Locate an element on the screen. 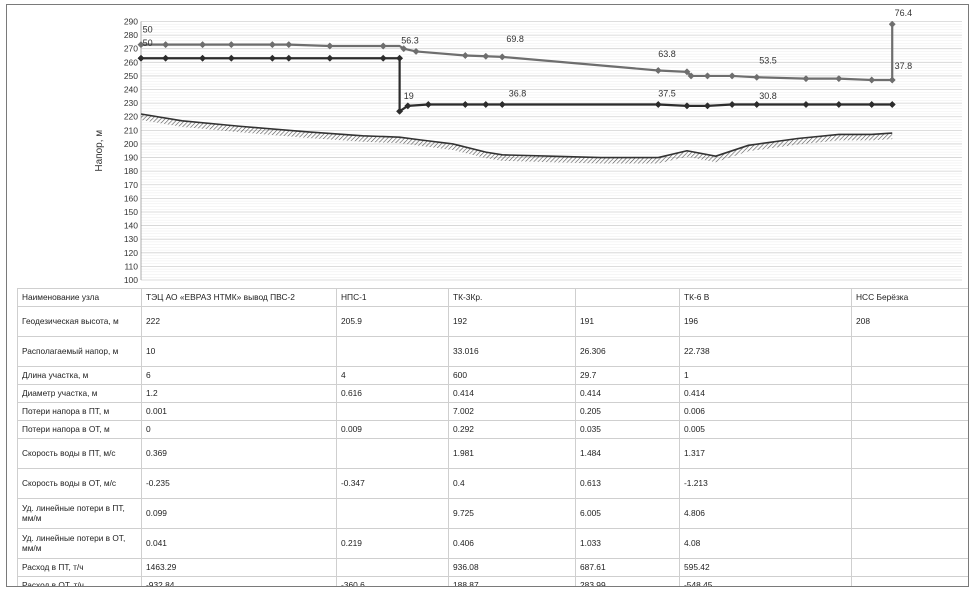 This screenshot has height=591, width=977. series-line-return_line is located at coordinates (646, 108).